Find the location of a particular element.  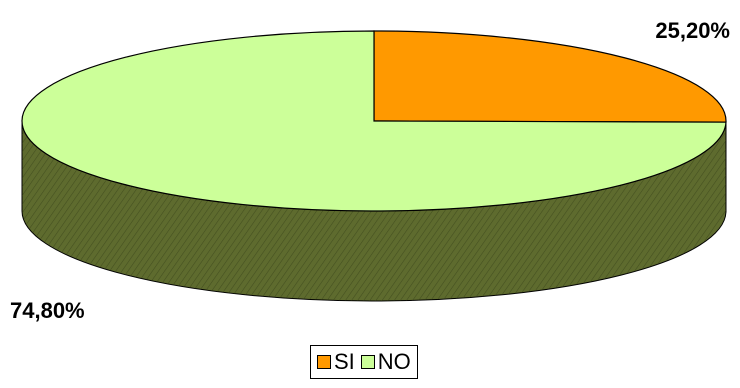

data-label-si: 25,20% is located at coordinates (692, 30).